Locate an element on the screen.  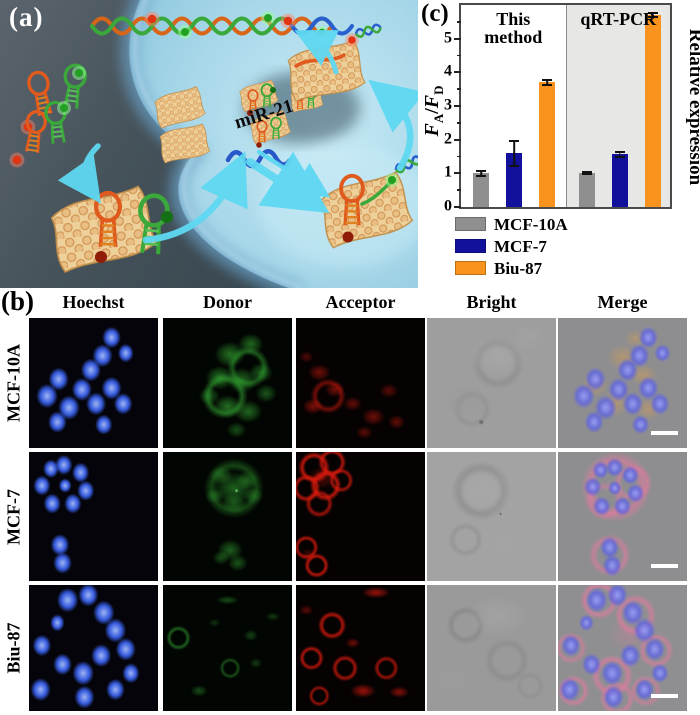
micro-biu-87-donor is located at coordinates (227, 648).